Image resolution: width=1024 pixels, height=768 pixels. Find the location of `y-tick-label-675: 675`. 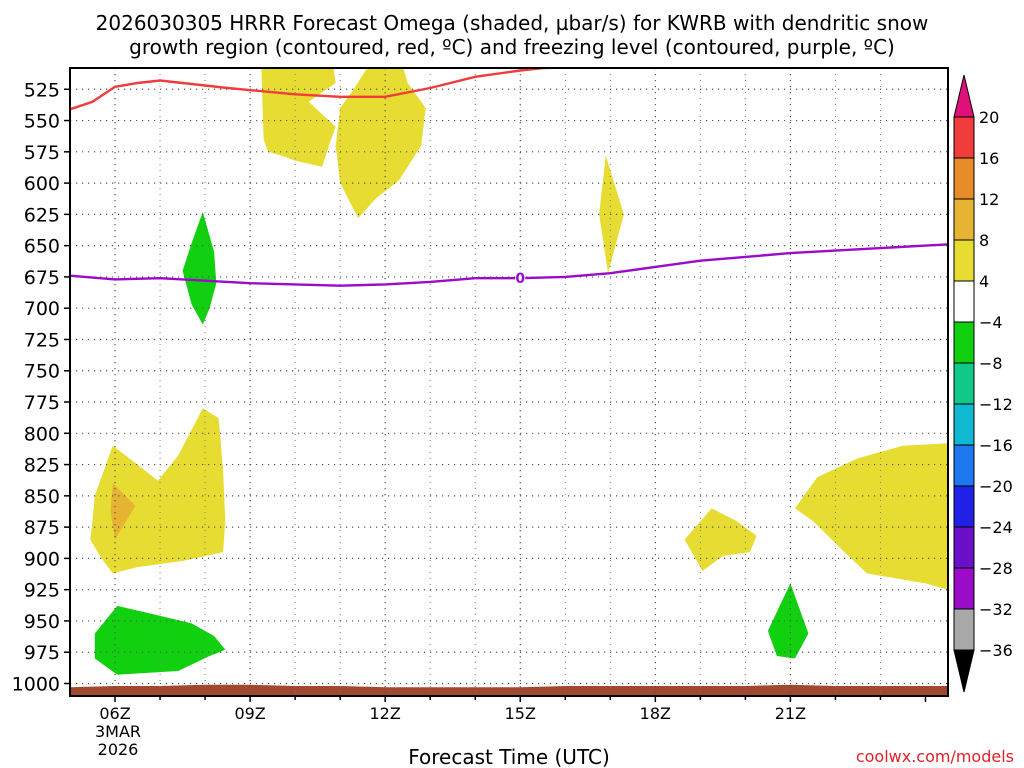

y-tick-label-675: 675 is located at coordinates (42, 278).